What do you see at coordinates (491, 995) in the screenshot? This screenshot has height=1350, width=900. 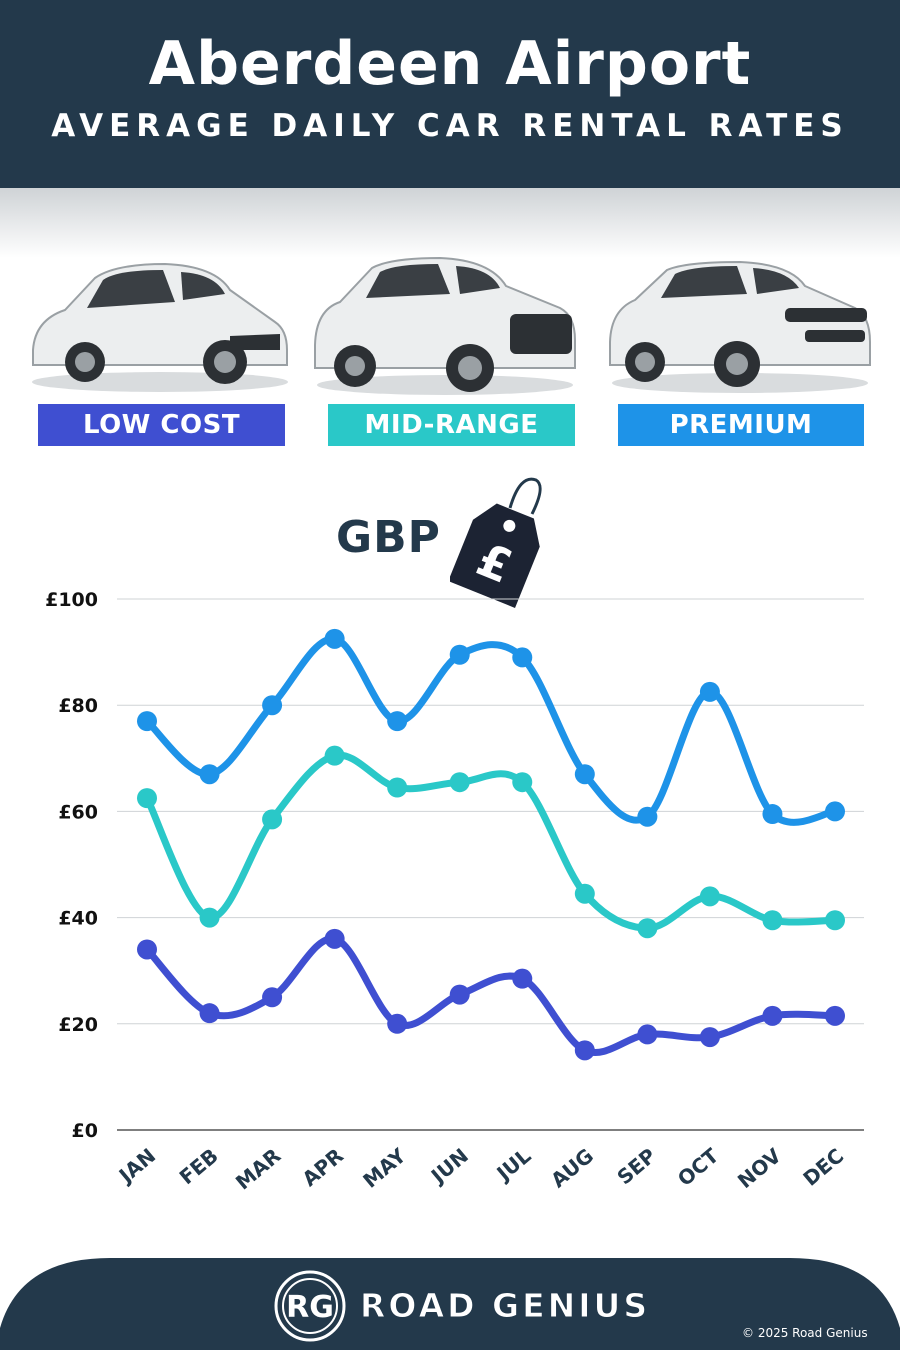 I see `series-line-low-cost` at bounding box center [491, 995].